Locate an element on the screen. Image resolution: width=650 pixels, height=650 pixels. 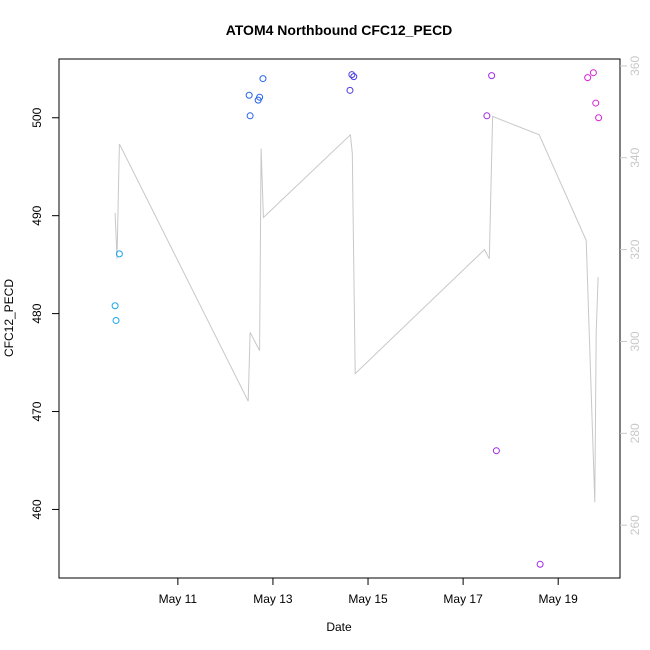
x-axis: May 11 May 13 May 15 May 17 May 19 is located at coordinates (369, 592).